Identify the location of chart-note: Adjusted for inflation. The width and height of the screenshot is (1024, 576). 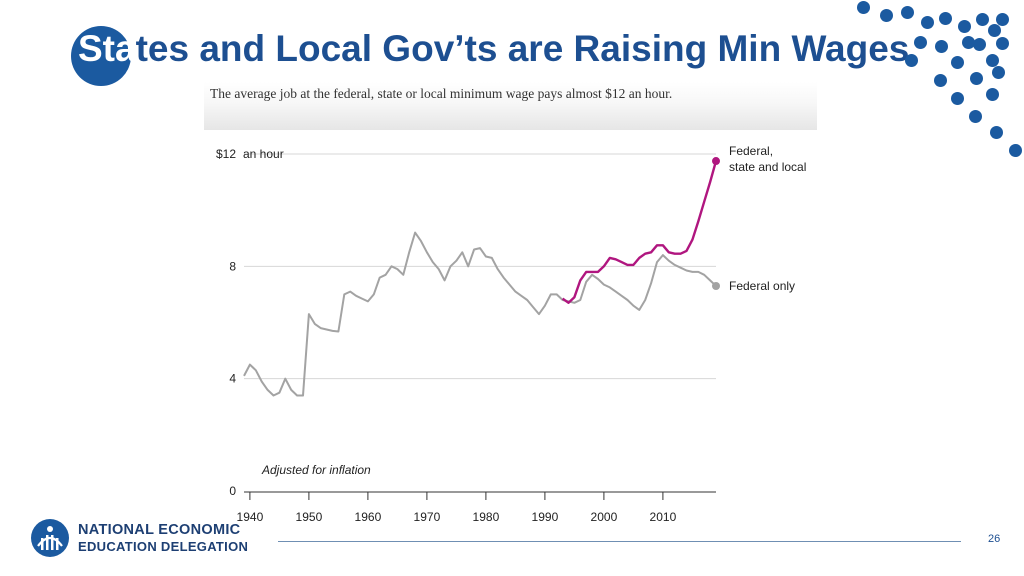
(316, 470).